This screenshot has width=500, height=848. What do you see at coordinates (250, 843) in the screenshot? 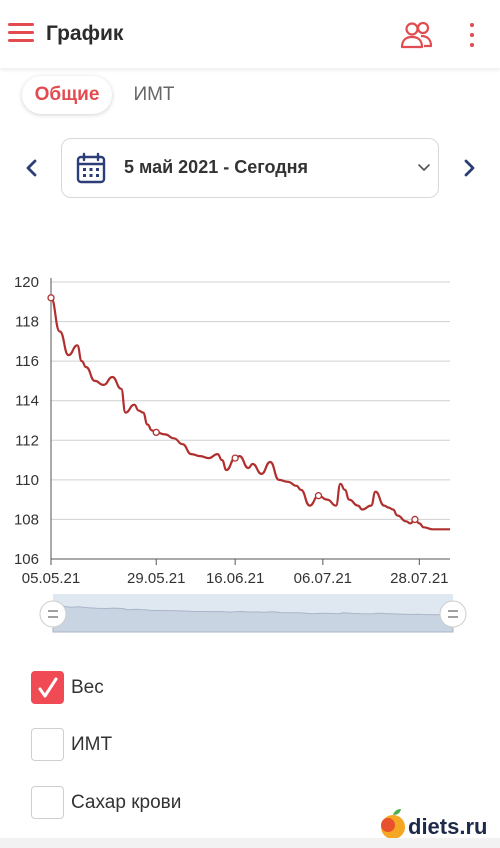
I see `bottom-bar` at bounding box center [250, 843].